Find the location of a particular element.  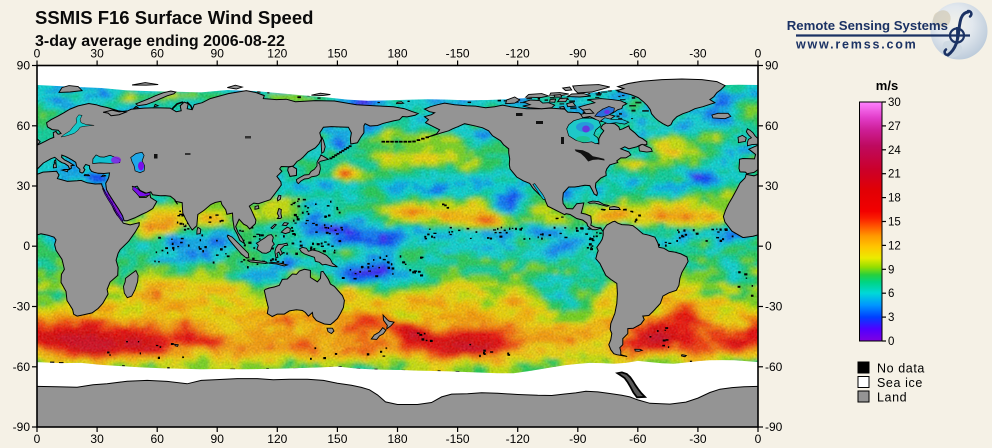

svg-text: SSMIS F16 Surface Wind Speed is located at coordinates (174, 17).